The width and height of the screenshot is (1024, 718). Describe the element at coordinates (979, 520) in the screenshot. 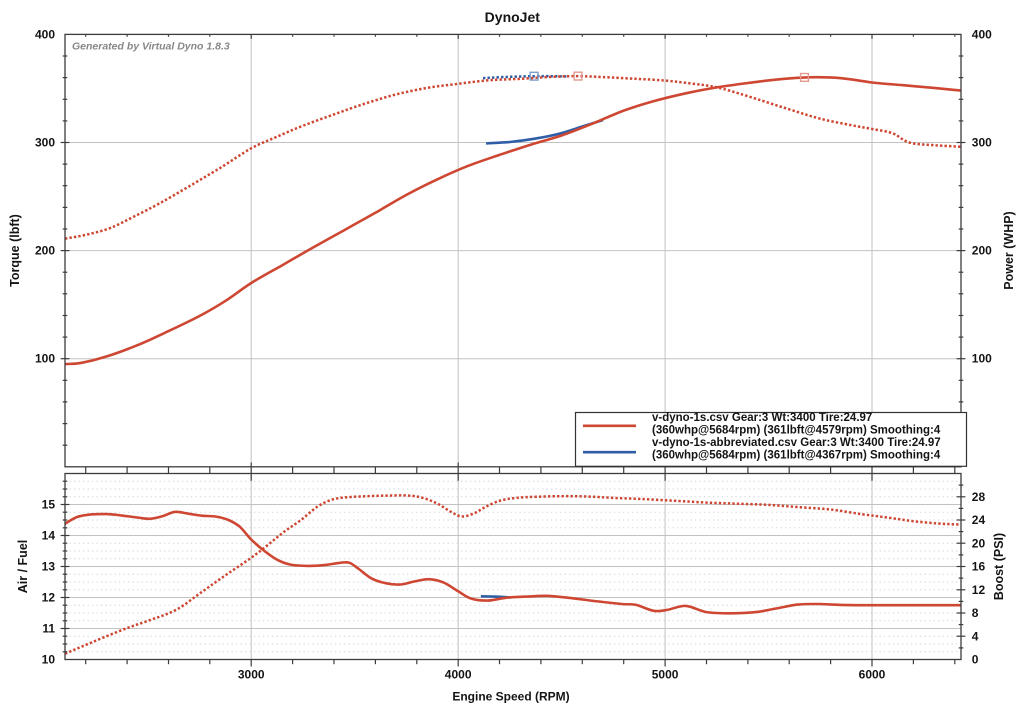

I see `svg-text: 24` at that location.